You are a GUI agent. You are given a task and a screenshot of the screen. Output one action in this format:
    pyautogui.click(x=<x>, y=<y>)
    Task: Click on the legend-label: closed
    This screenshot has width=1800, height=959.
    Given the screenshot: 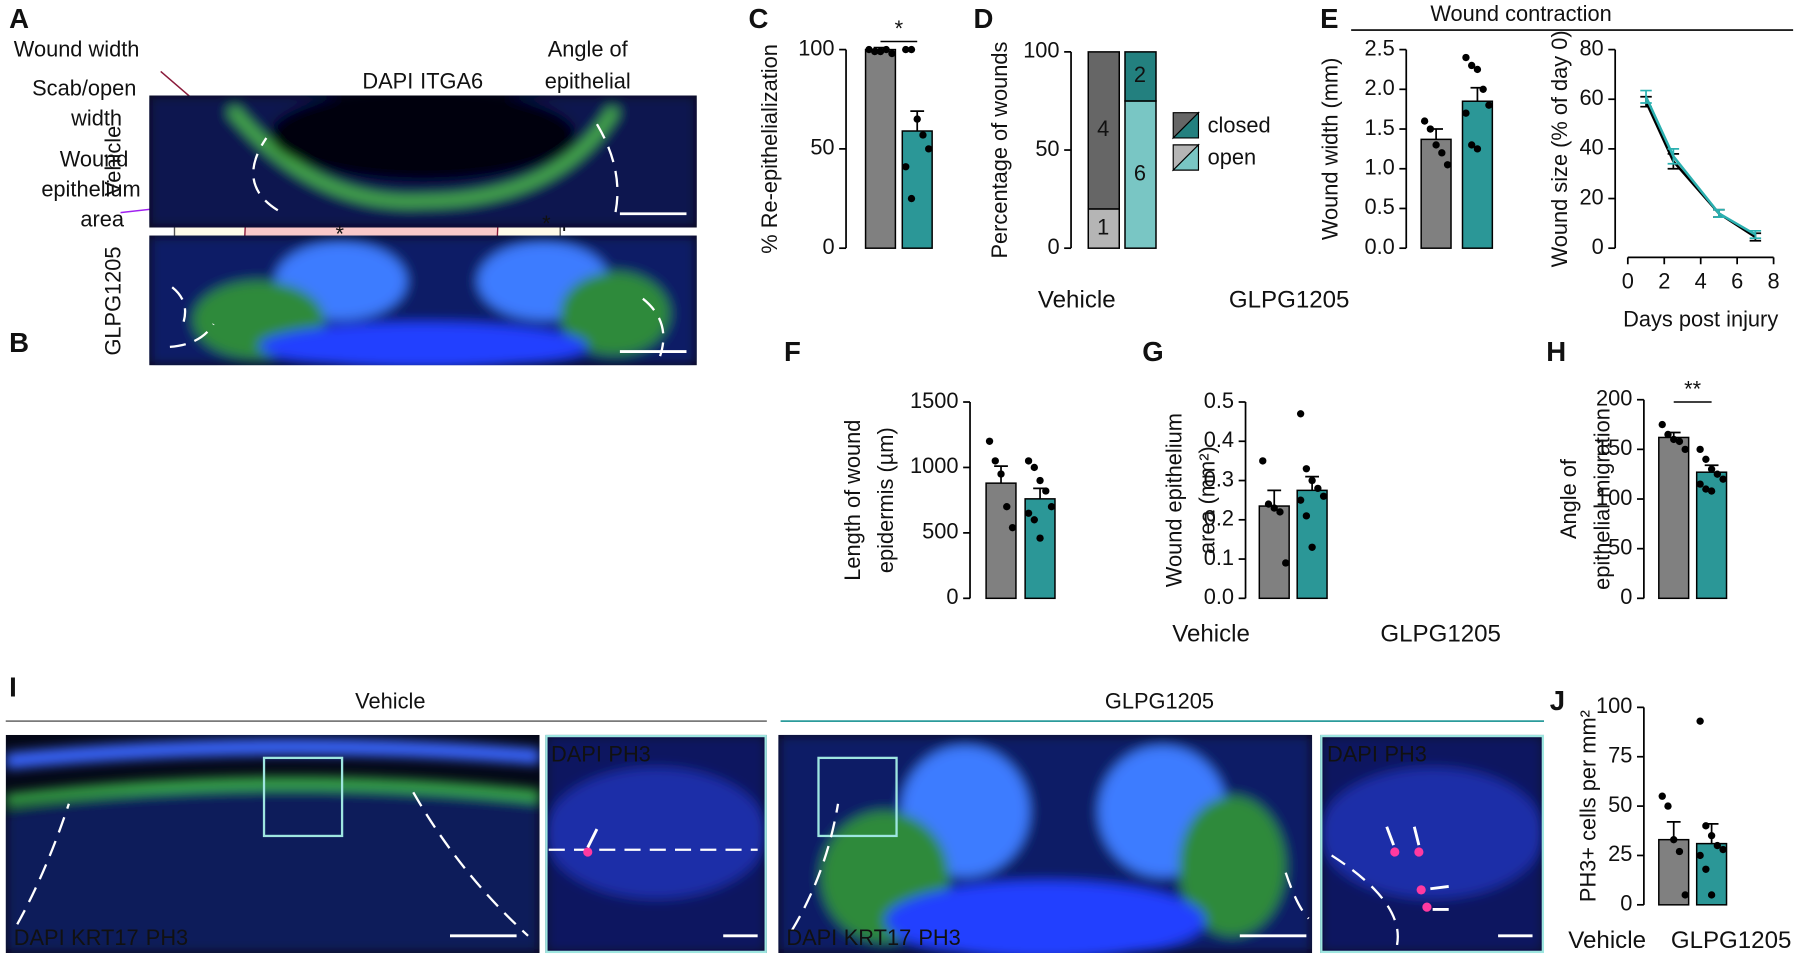 What is the action you would take?
    pyautogui.click(x=1239, y=124)
    